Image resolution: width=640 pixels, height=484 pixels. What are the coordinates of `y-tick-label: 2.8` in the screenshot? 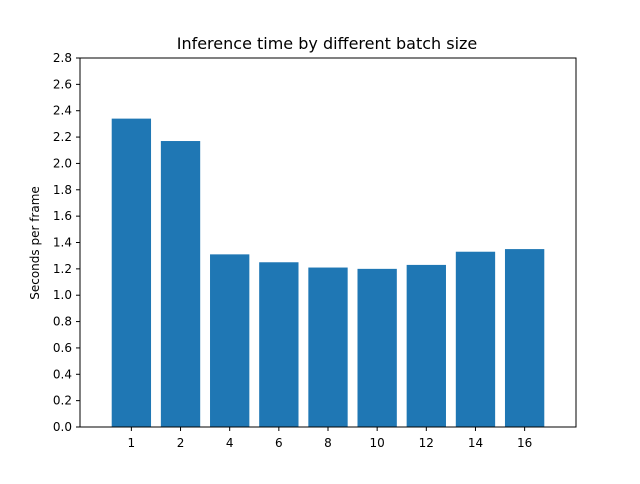 It's located at (62, 58).